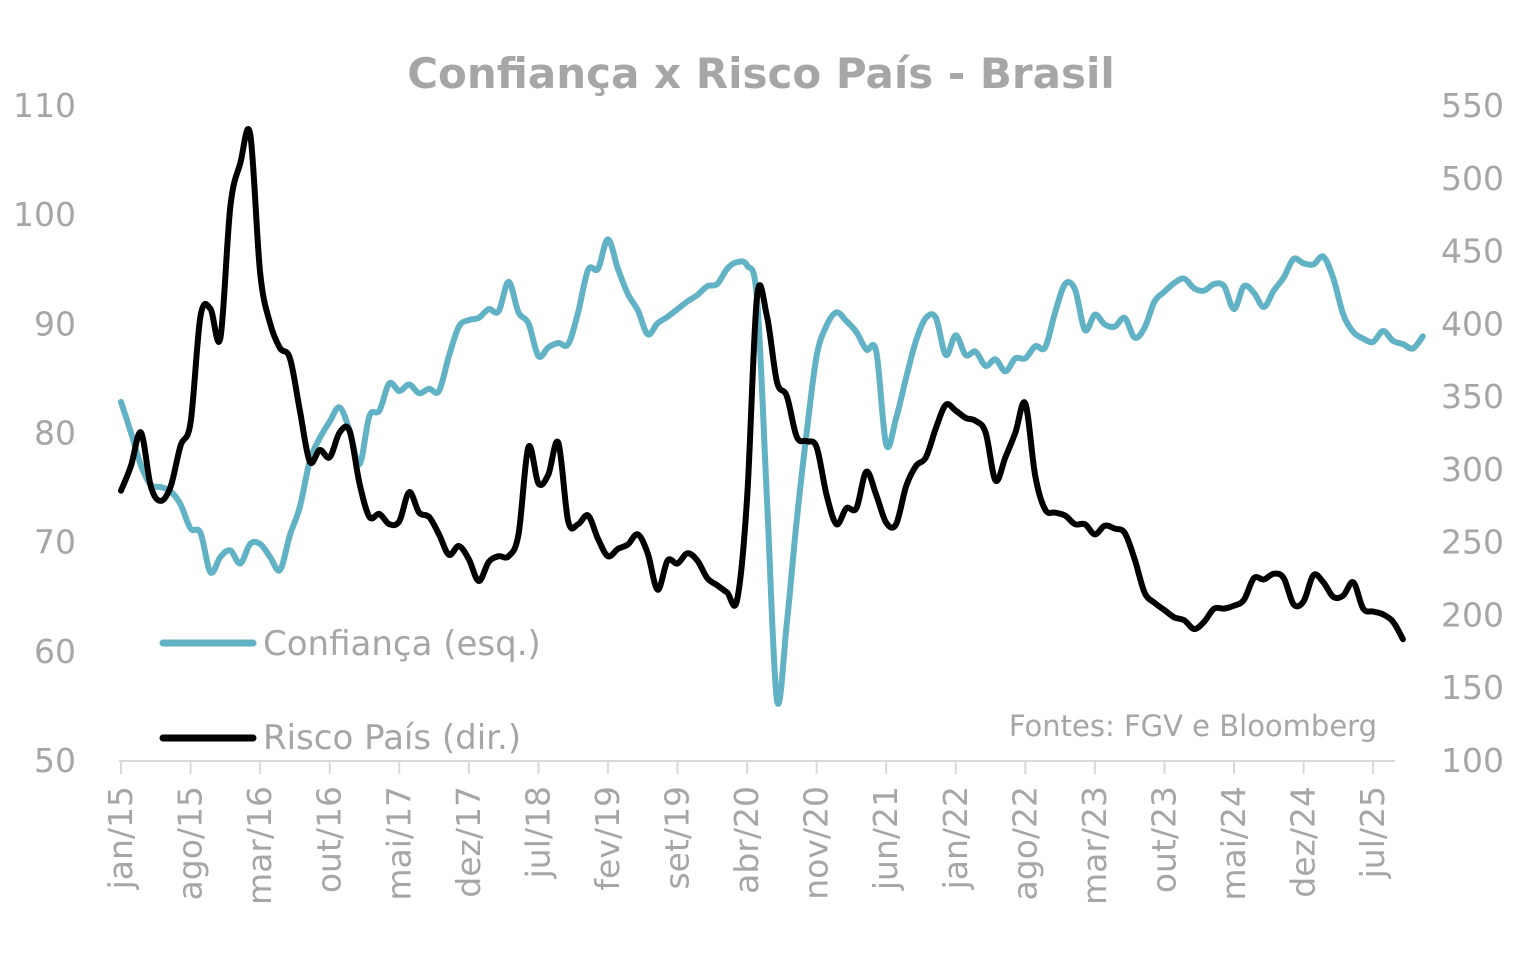 The width and height of the screenshot is (1522, 973). What do you see at coordinates (1472, 614) in the screenshot?
I see `right-axis-tick-label: 200` at bounding box center [1472, 614].